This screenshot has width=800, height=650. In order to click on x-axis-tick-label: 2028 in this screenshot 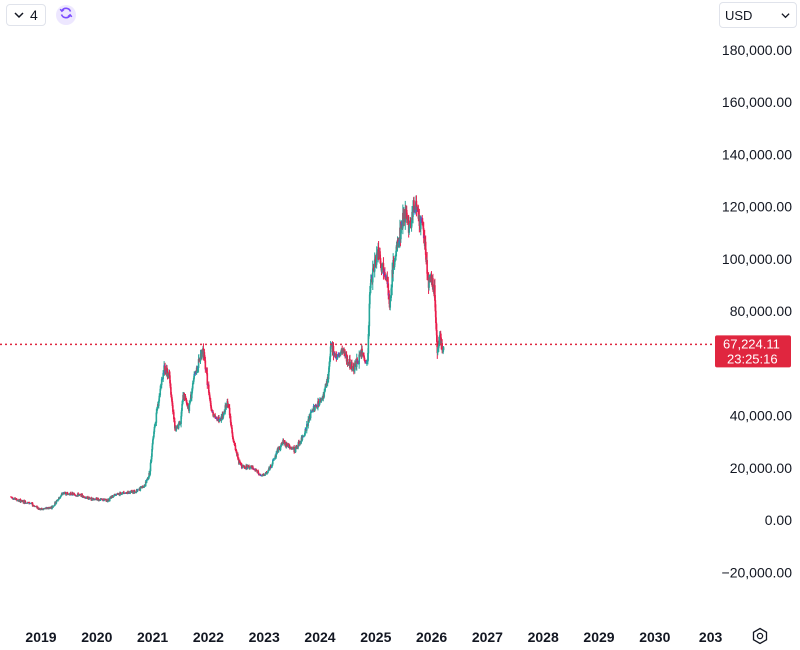, I will do `click(543, 637)`.